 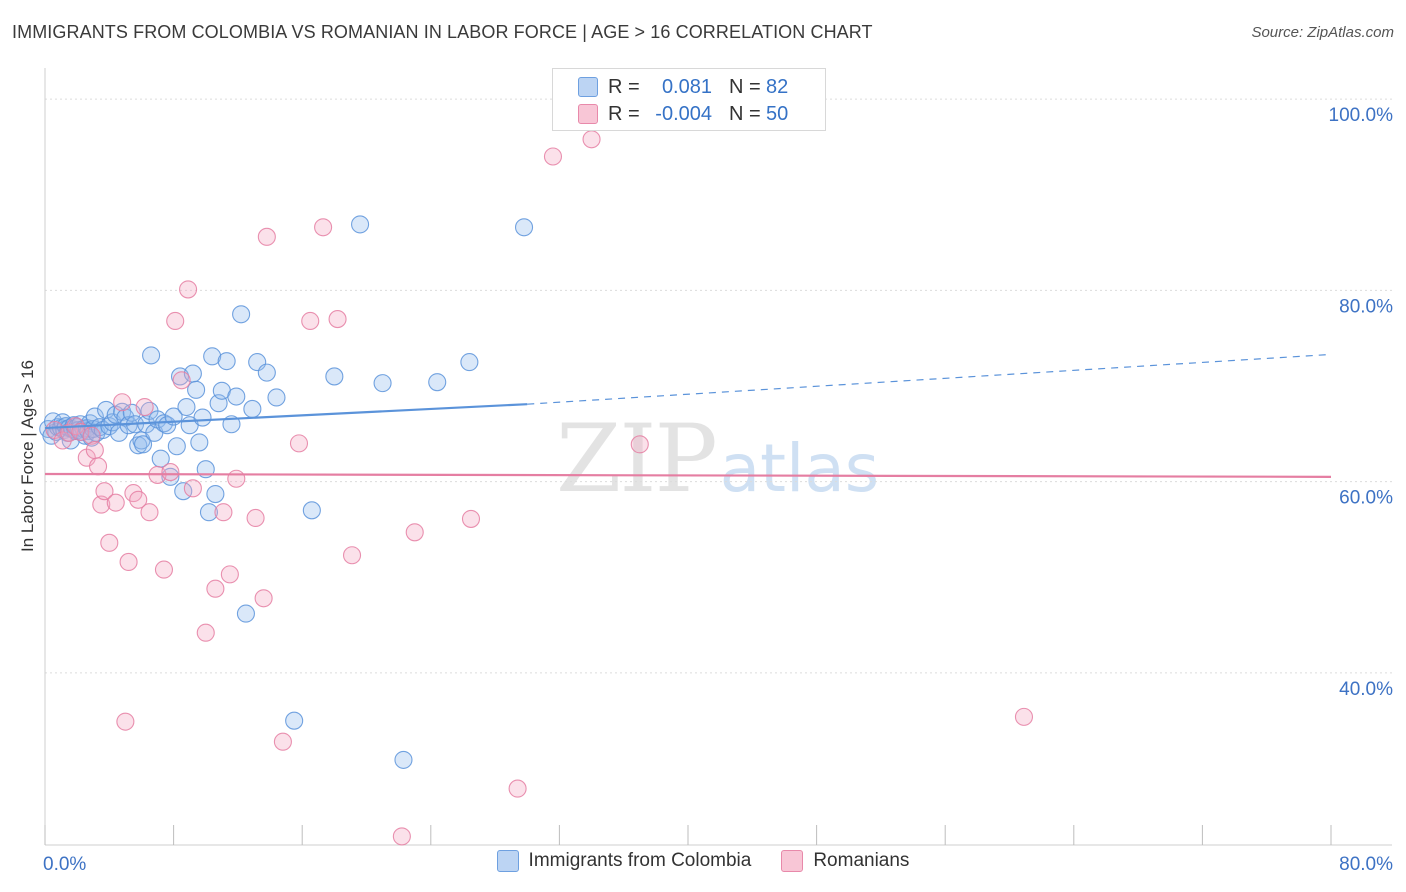 What do you see at coordinates (1361, 115) in the screenshot?
I see `y-tick-label: 100.0%` at bounding box center [1361, 115].